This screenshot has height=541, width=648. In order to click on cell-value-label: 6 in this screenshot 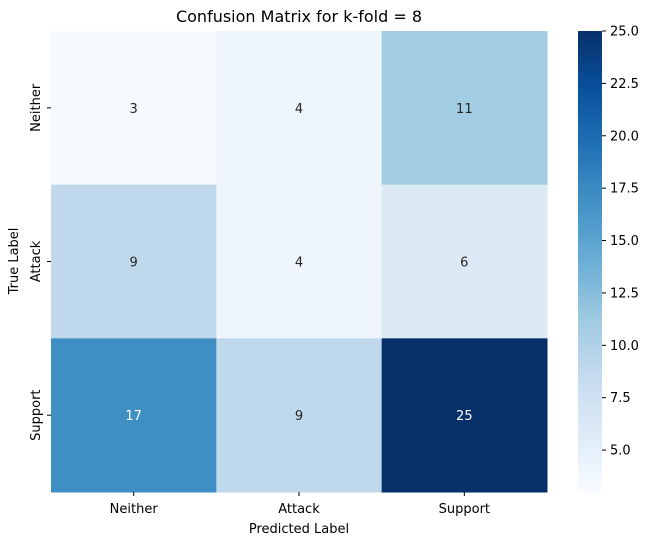, I will do `click(464, 263)`.